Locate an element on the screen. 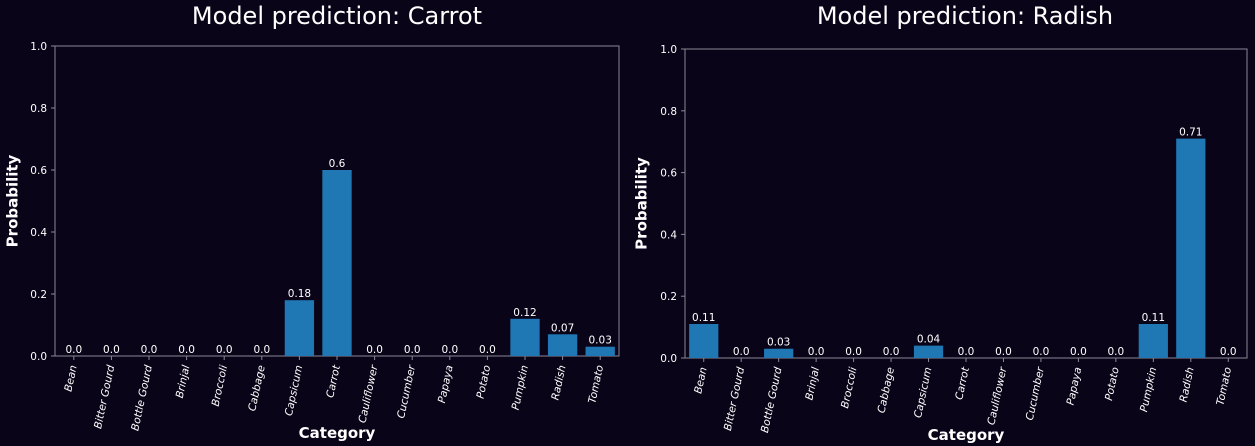  chart-1-y-tick-label: 0.6 is located at coordinates (38, 171).